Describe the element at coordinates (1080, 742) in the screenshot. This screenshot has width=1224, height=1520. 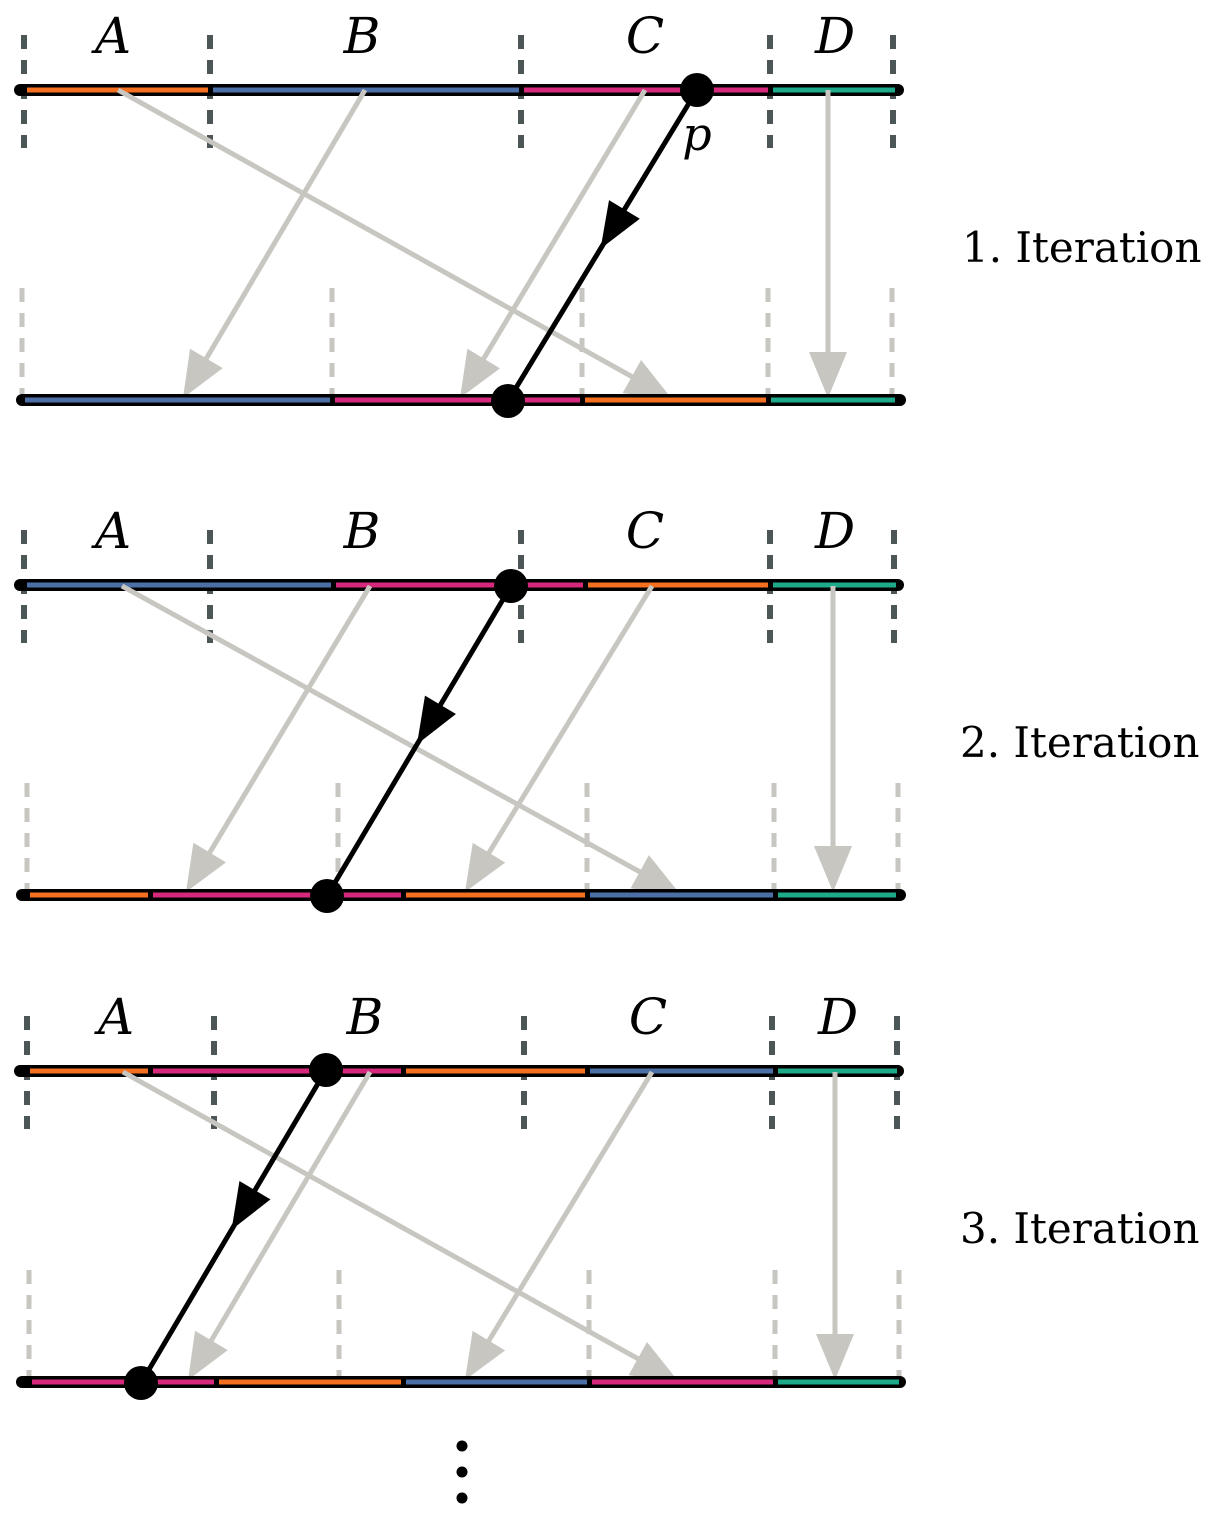
I see `iteration-label: 2. Iteration` at that location.